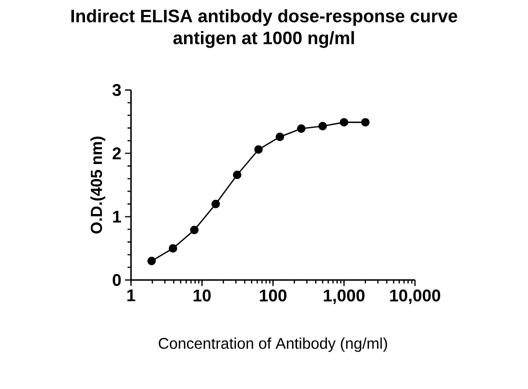 The image size is (528, 389). Describe the element at coordinates (264, 28) in the screenshot. I see `chart-title: Indirect ELISA antibody dose-response curve antigen at 1000 ng/ml` at that location.